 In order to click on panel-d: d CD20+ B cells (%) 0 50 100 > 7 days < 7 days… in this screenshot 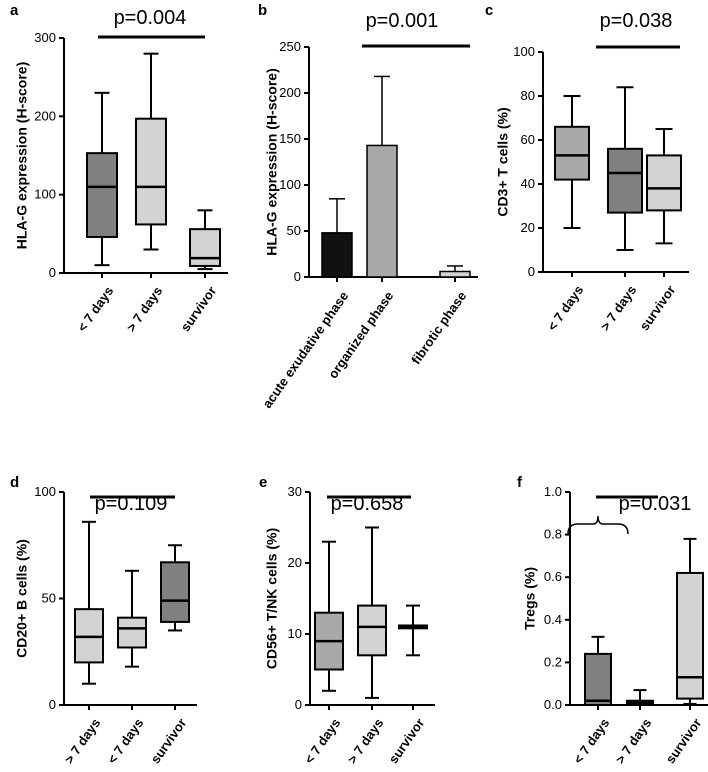, I will do `click(103, 620)`.